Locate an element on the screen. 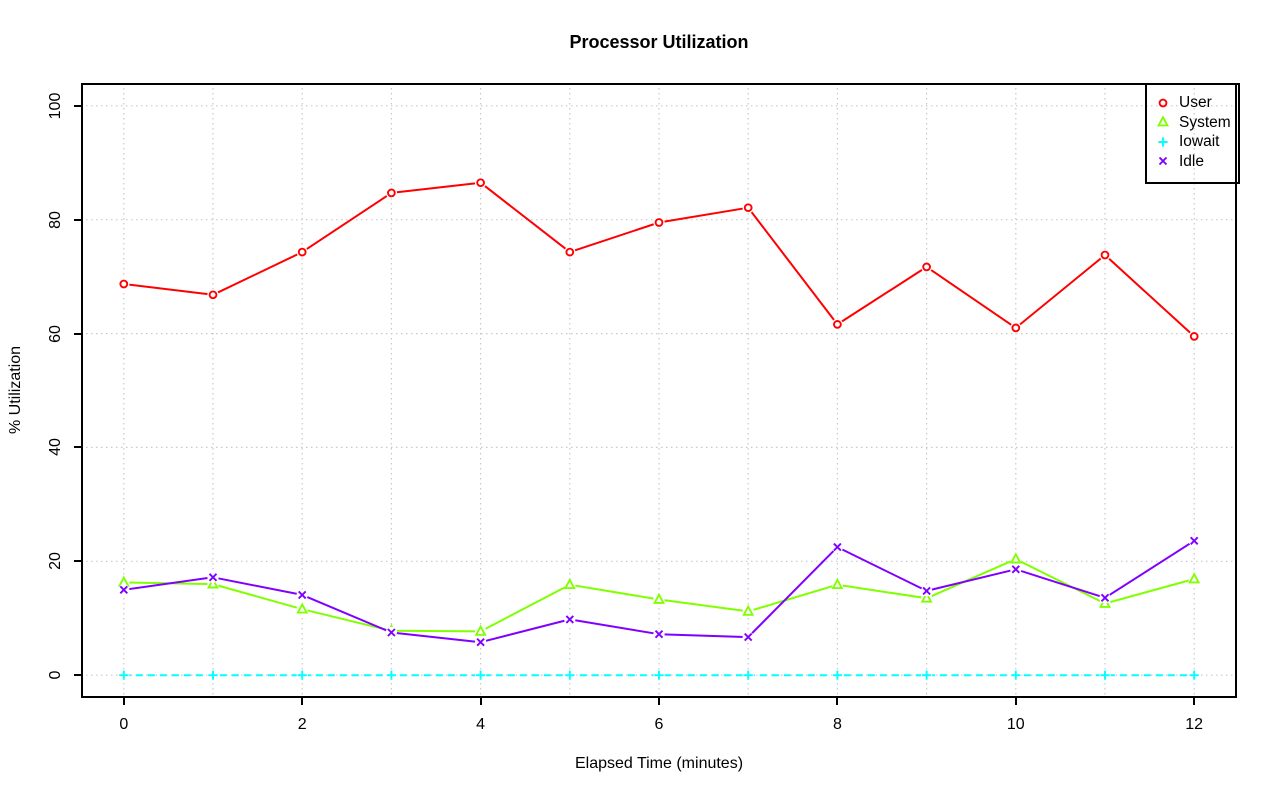  x-tick-label: 6 is located at coordinates (659, 724).